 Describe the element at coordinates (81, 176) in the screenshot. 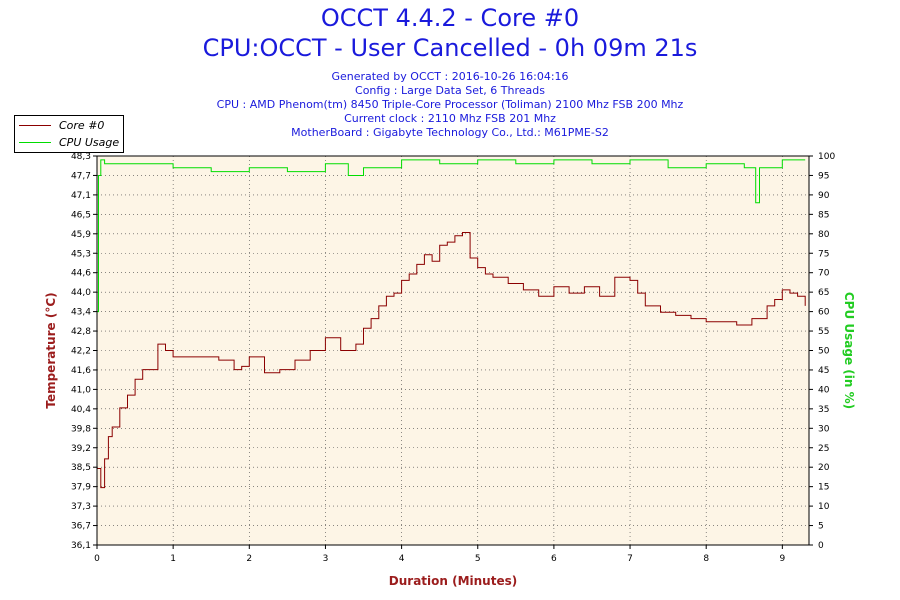

I see `y-tick-label-left: 47,7` at that location.